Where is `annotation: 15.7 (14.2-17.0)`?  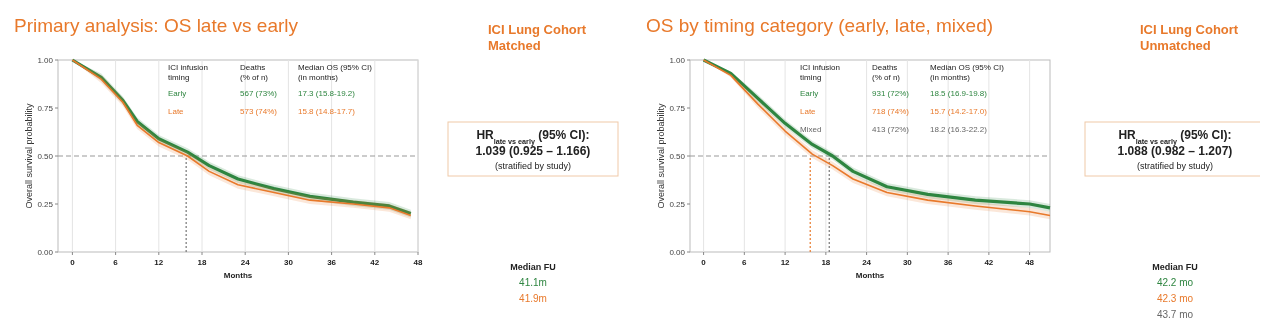 annotation: 15.7 (14.2-17.0) is located at coordinates (959, 111).